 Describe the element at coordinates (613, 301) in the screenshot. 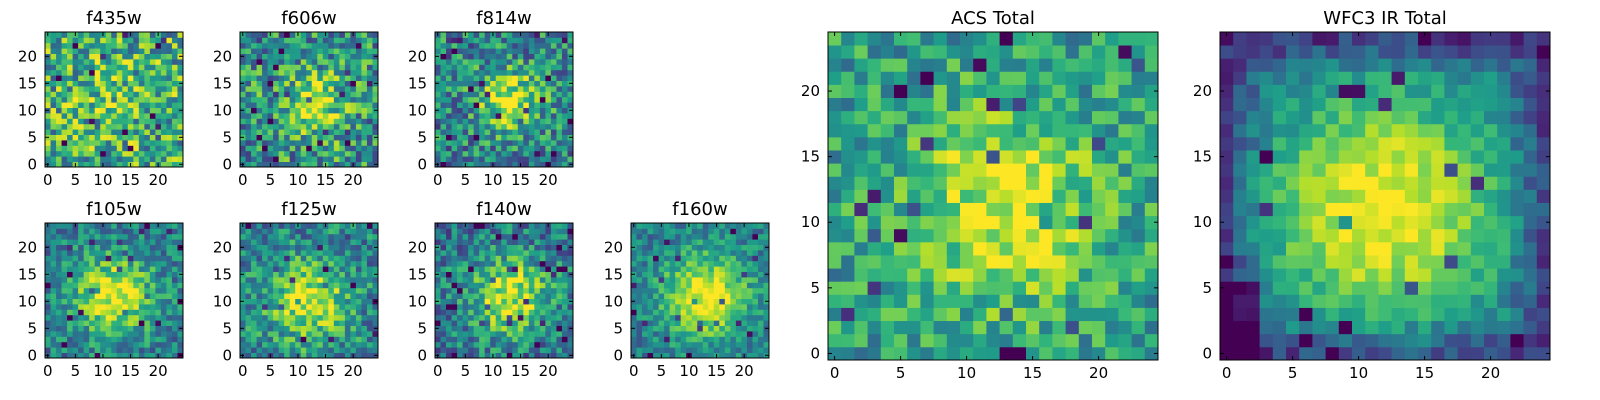

I see `y-tick-label: 10` at that location.